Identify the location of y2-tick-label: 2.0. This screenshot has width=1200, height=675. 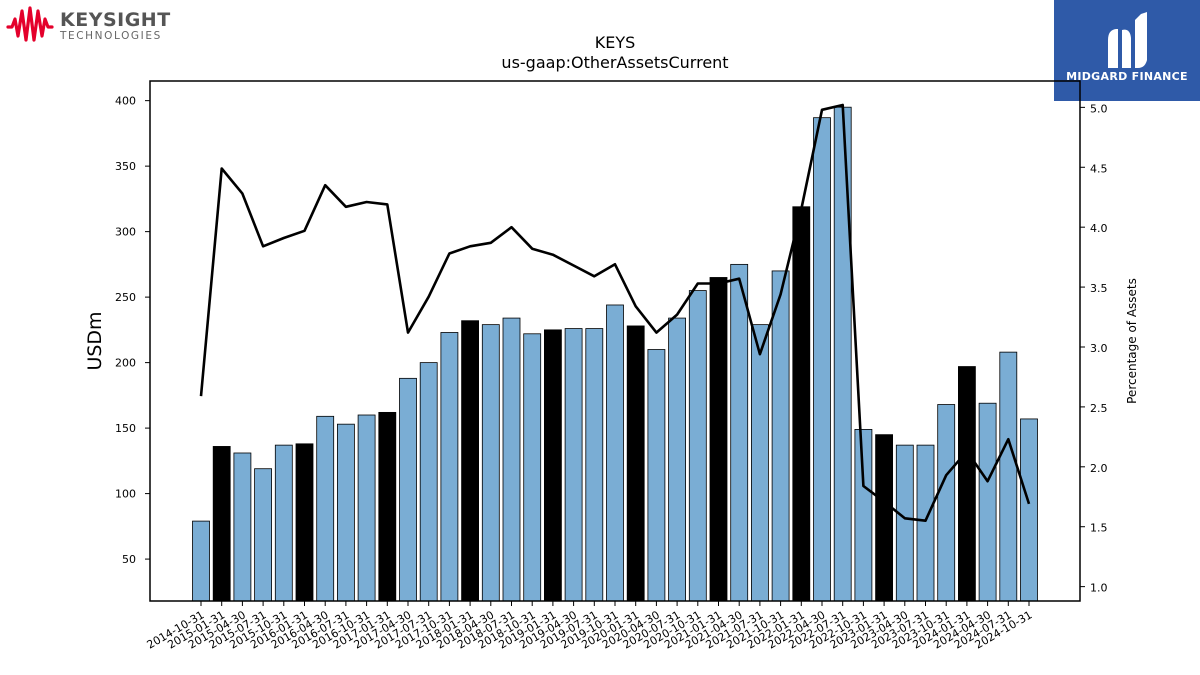
(1099, 468).